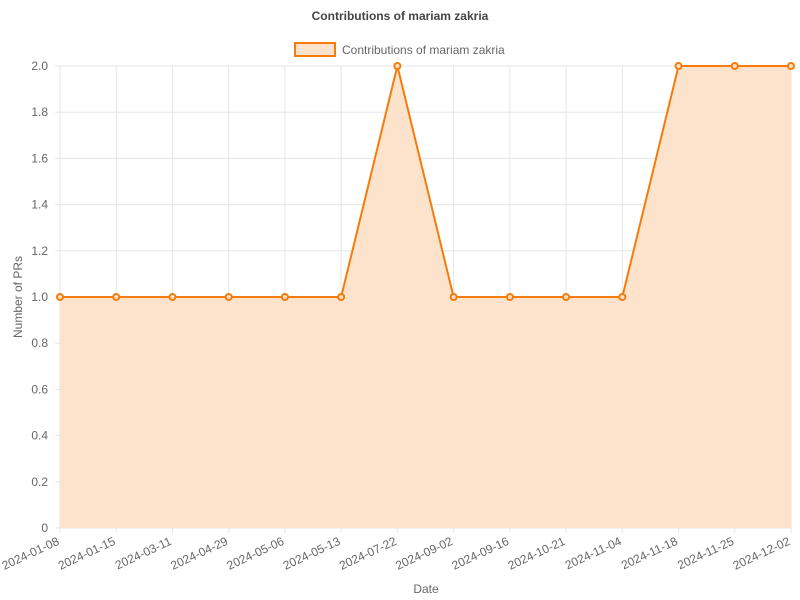 This screenshot has height=600, width=800. Describe the element at coordinates (256, 553) in the screenshot. I see `x-tick-label: 2024-05-06` at that location.